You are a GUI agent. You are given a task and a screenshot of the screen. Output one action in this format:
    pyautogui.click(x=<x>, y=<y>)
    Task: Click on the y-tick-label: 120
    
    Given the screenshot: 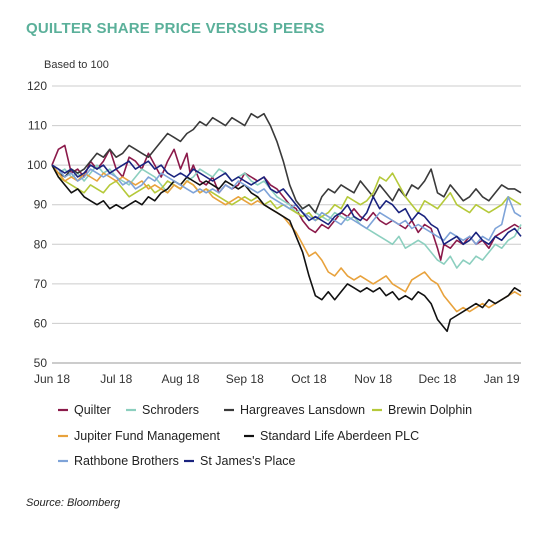 What is the action you would take?
    pyautogui.click(x=37, y=86)
    